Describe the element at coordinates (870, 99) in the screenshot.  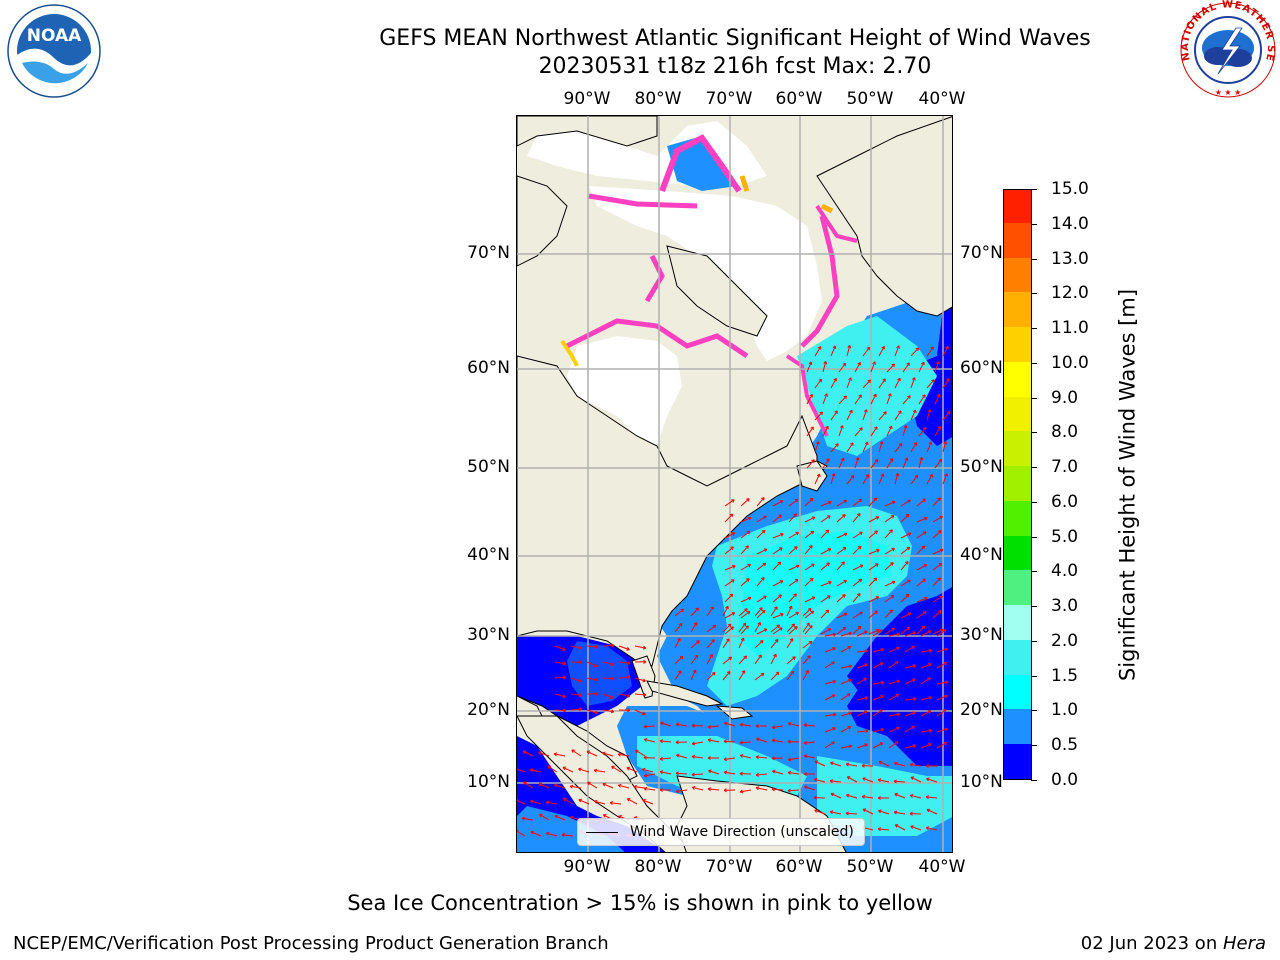
I see `lon-label-top: 50°W` at that location.